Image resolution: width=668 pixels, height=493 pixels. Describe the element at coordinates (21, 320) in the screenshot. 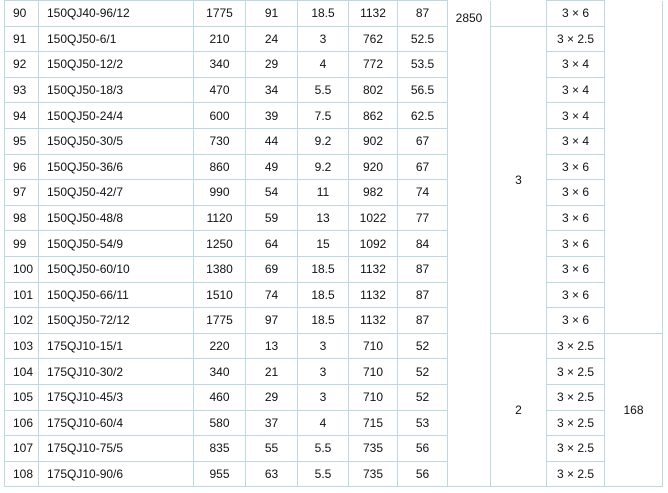

I see `table-cell: 102` at that location.